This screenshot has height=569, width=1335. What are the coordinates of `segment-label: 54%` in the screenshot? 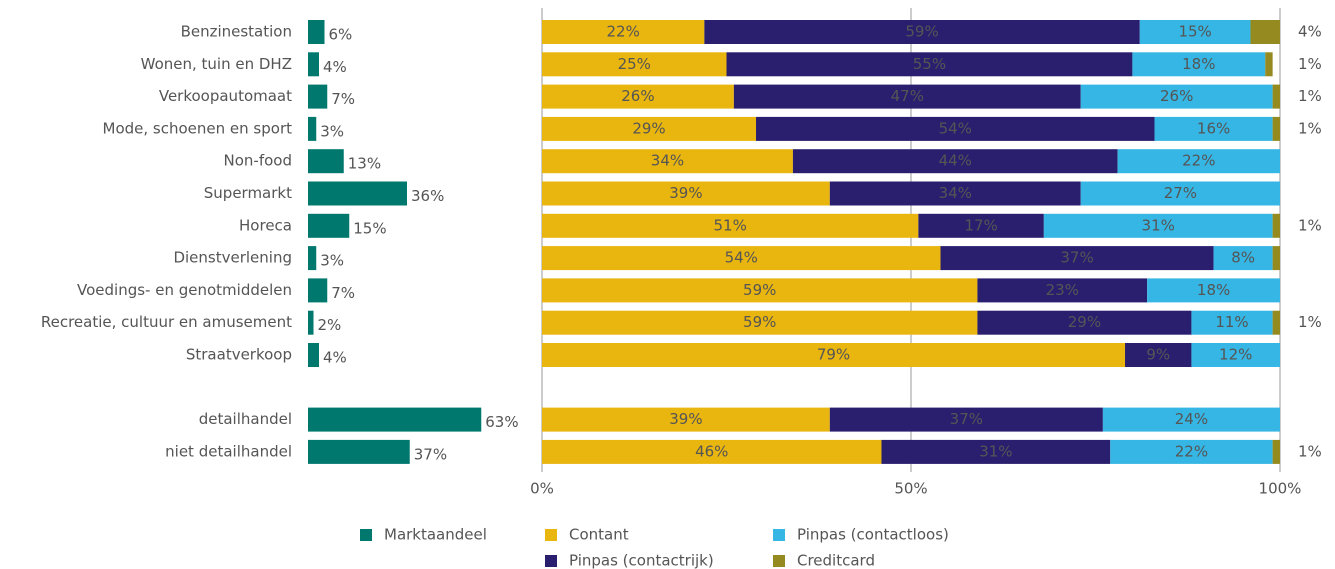 It's located at (741, 258).